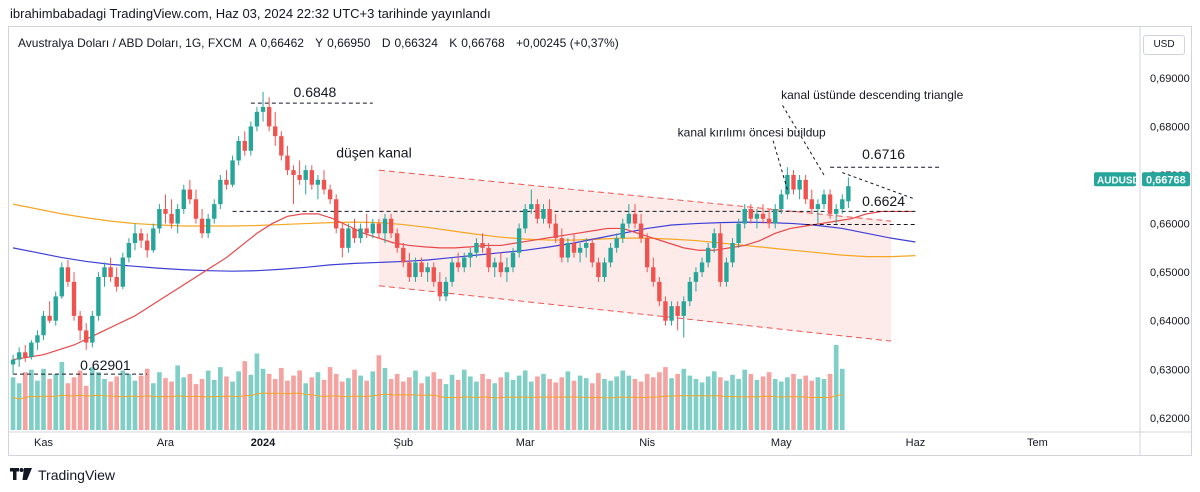  Describe the element at coordinates (105, 365) in the screenshot. I see `annotation-label: 0.62901` at that location.